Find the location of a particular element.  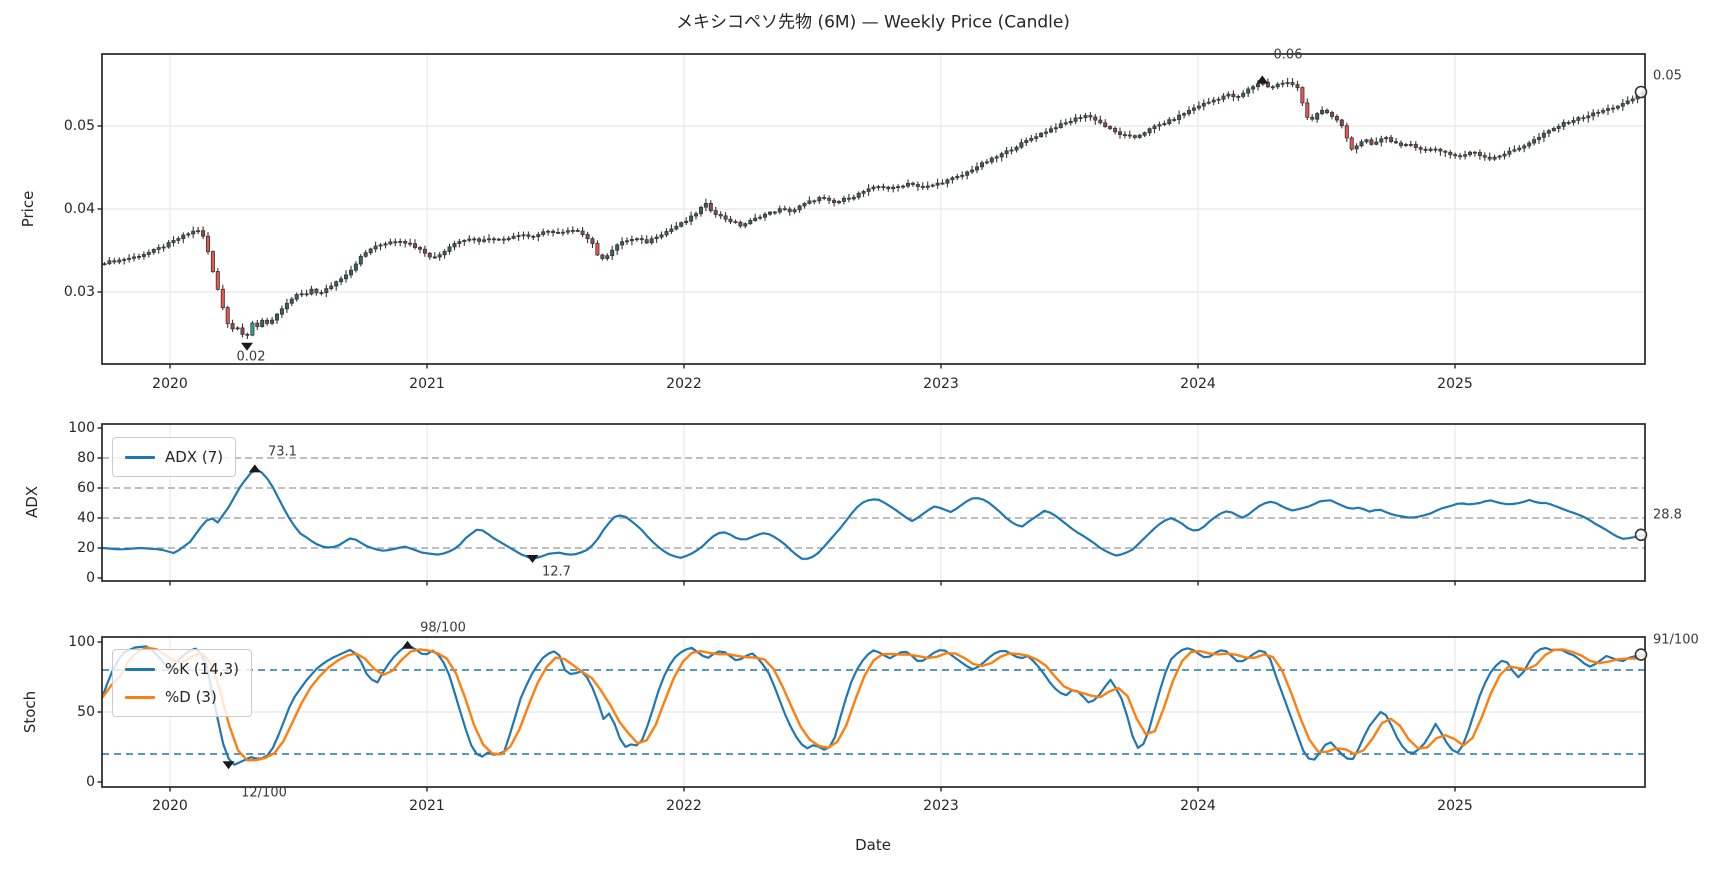

y-tick-adx: 0 is located at coordinates (90, 578).